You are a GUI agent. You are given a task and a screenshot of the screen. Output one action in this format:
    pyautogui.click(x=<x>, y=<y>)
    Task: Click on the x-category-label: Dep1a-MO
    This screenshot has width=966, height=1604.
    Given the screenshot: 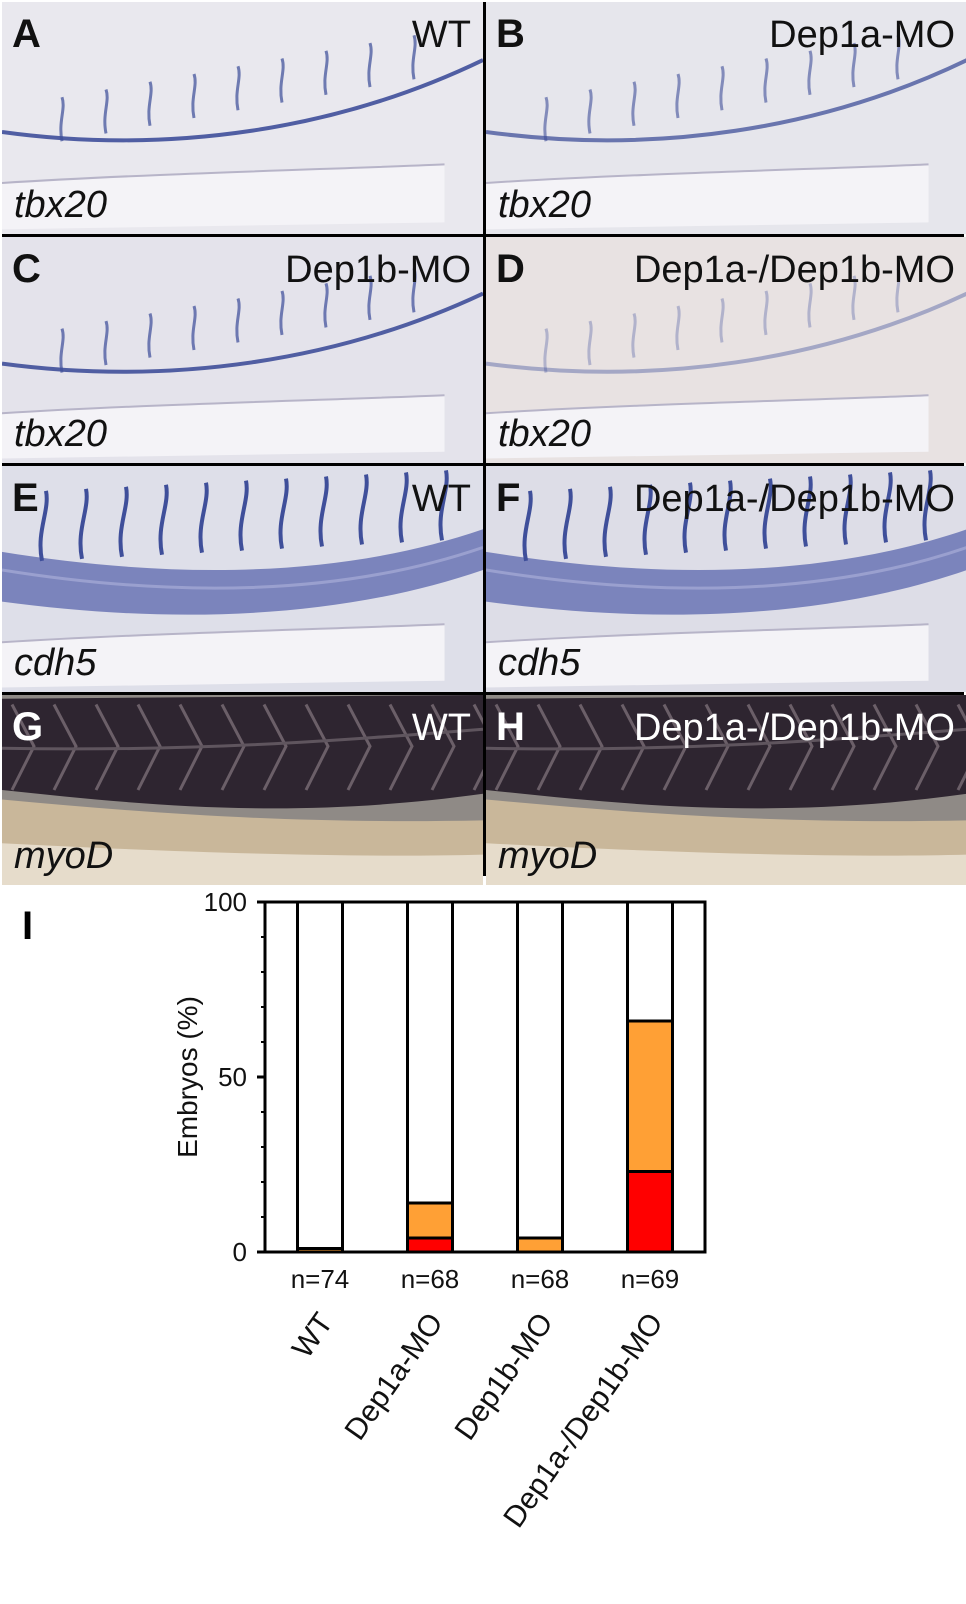 What is the action you would take?
    pyautogui.click(x=394, y=1376)
    